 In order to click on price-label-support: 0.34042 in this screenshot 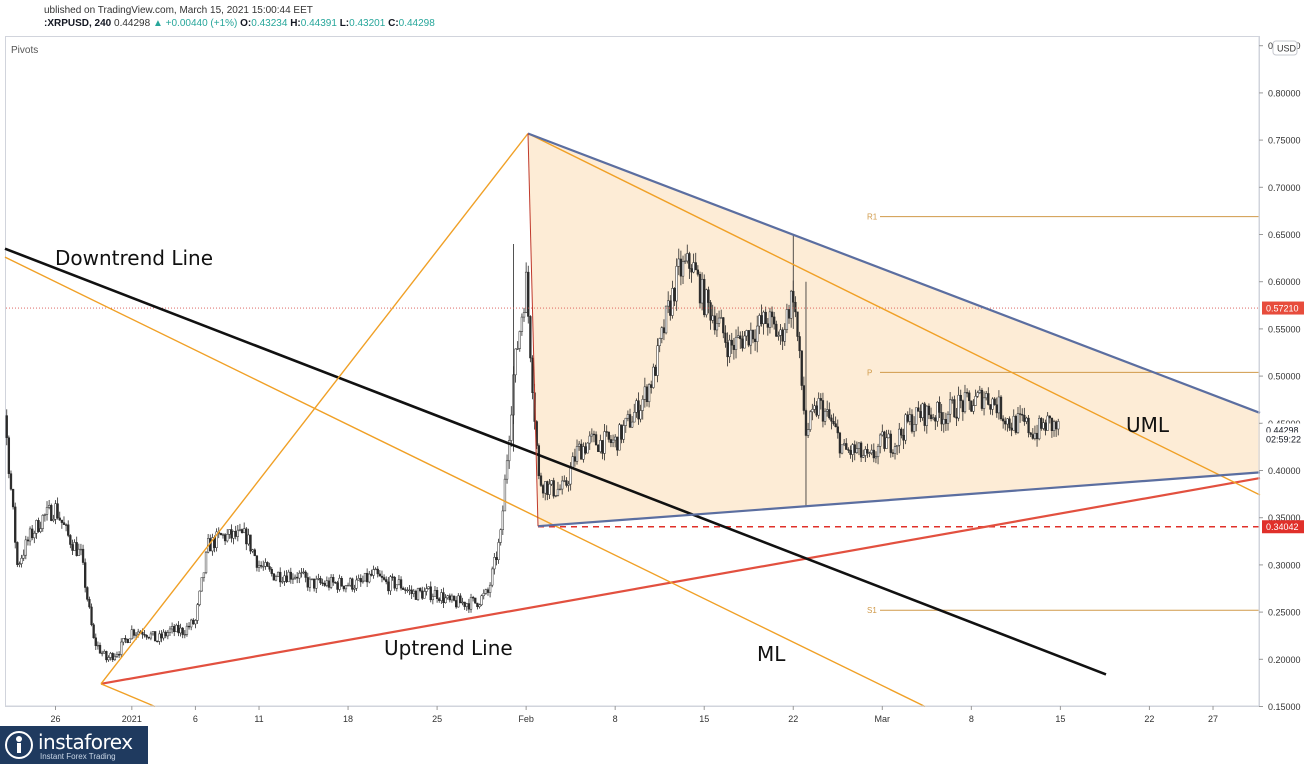, I will do `click(1282, 527)`.